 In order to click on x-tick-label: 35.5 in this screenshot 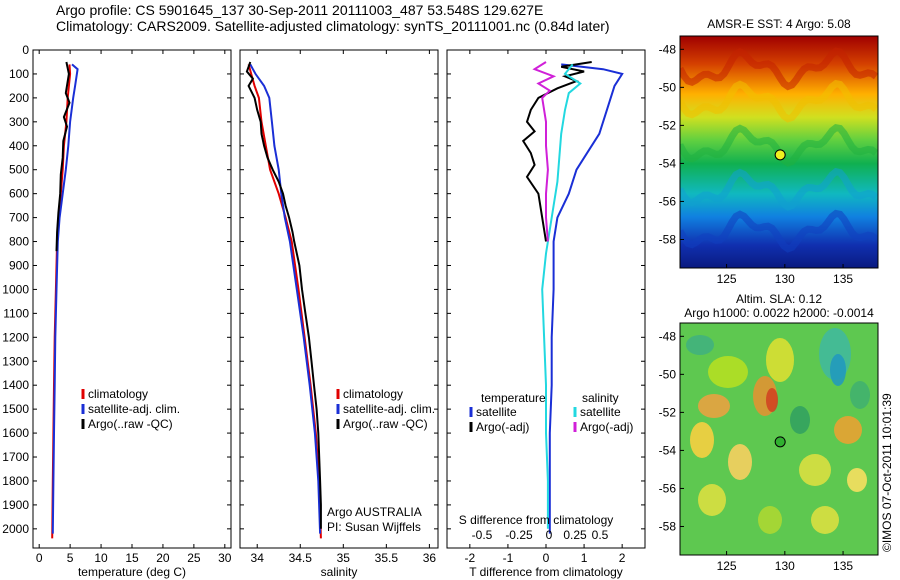, I will do `click(387, 558)`.